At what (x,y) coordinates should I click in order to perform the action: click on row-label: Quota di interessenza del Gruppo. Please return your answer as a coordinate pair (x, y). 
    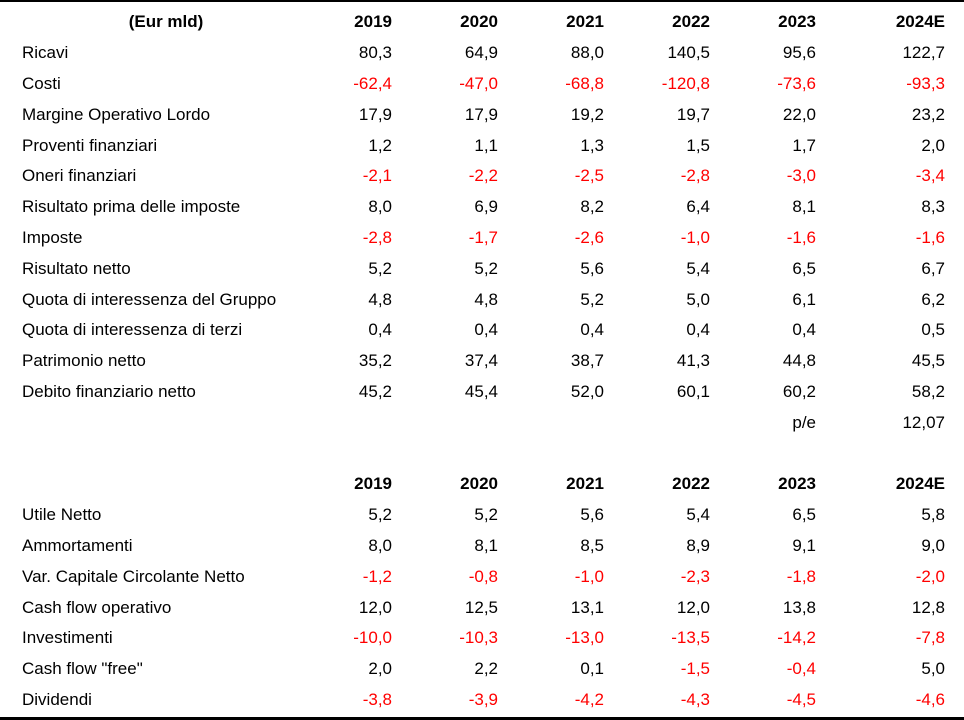
    Looking at the image, I should click on (149, 299).